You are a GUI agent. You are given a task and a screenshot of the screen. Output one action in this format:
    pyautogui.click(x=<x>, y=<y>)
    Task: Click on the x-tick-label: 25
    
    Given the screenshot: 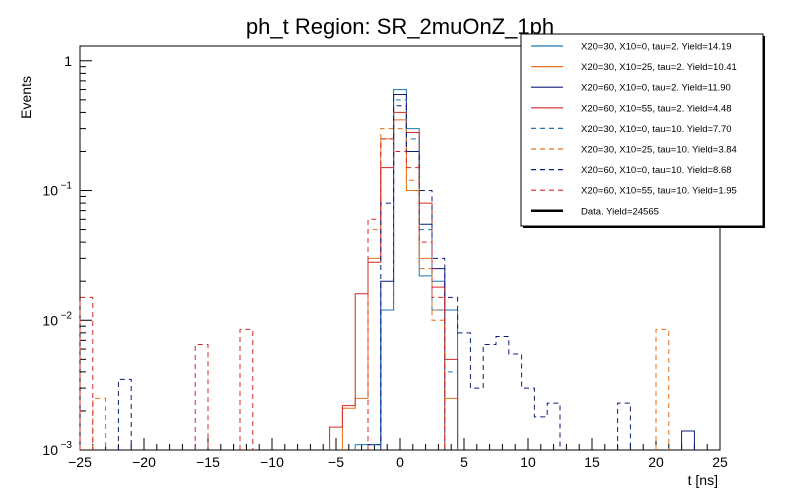 What is the action you would take?
    pyautogui.click(x=720, y=462)
    